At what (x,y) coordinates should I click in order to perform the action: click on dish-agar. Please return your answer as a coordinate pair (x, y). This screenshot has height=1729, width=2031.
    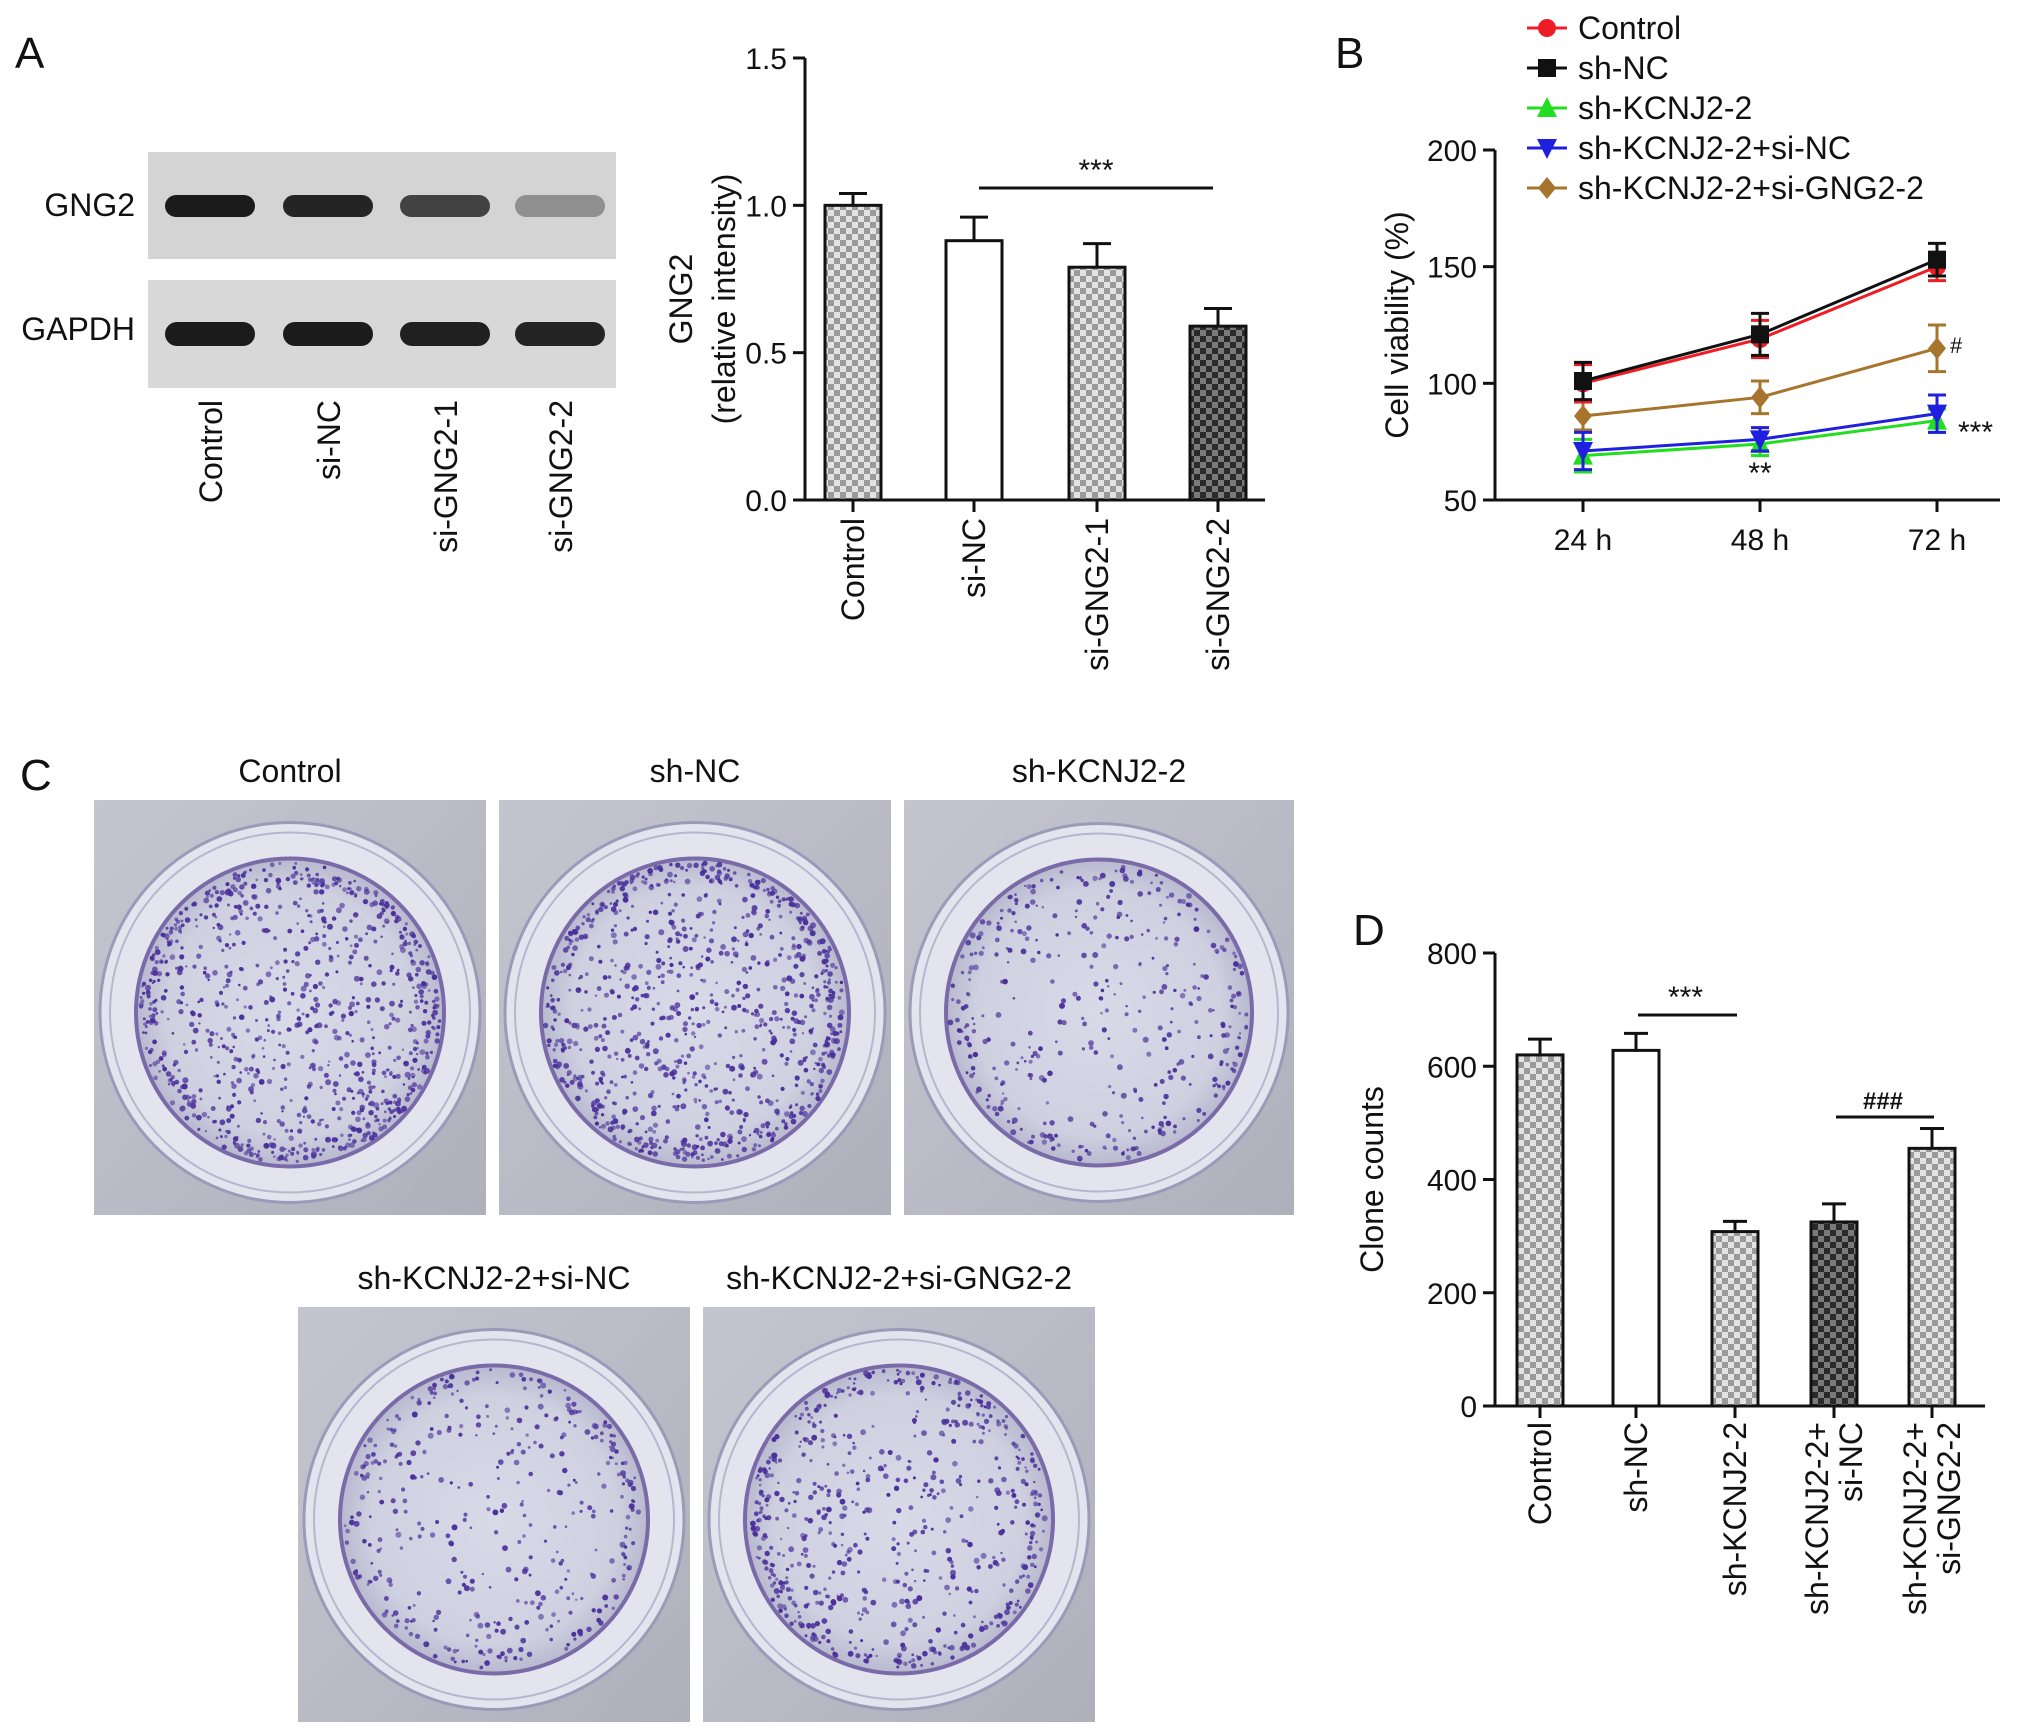
    Looking at the image, I should click on (899, 1519).